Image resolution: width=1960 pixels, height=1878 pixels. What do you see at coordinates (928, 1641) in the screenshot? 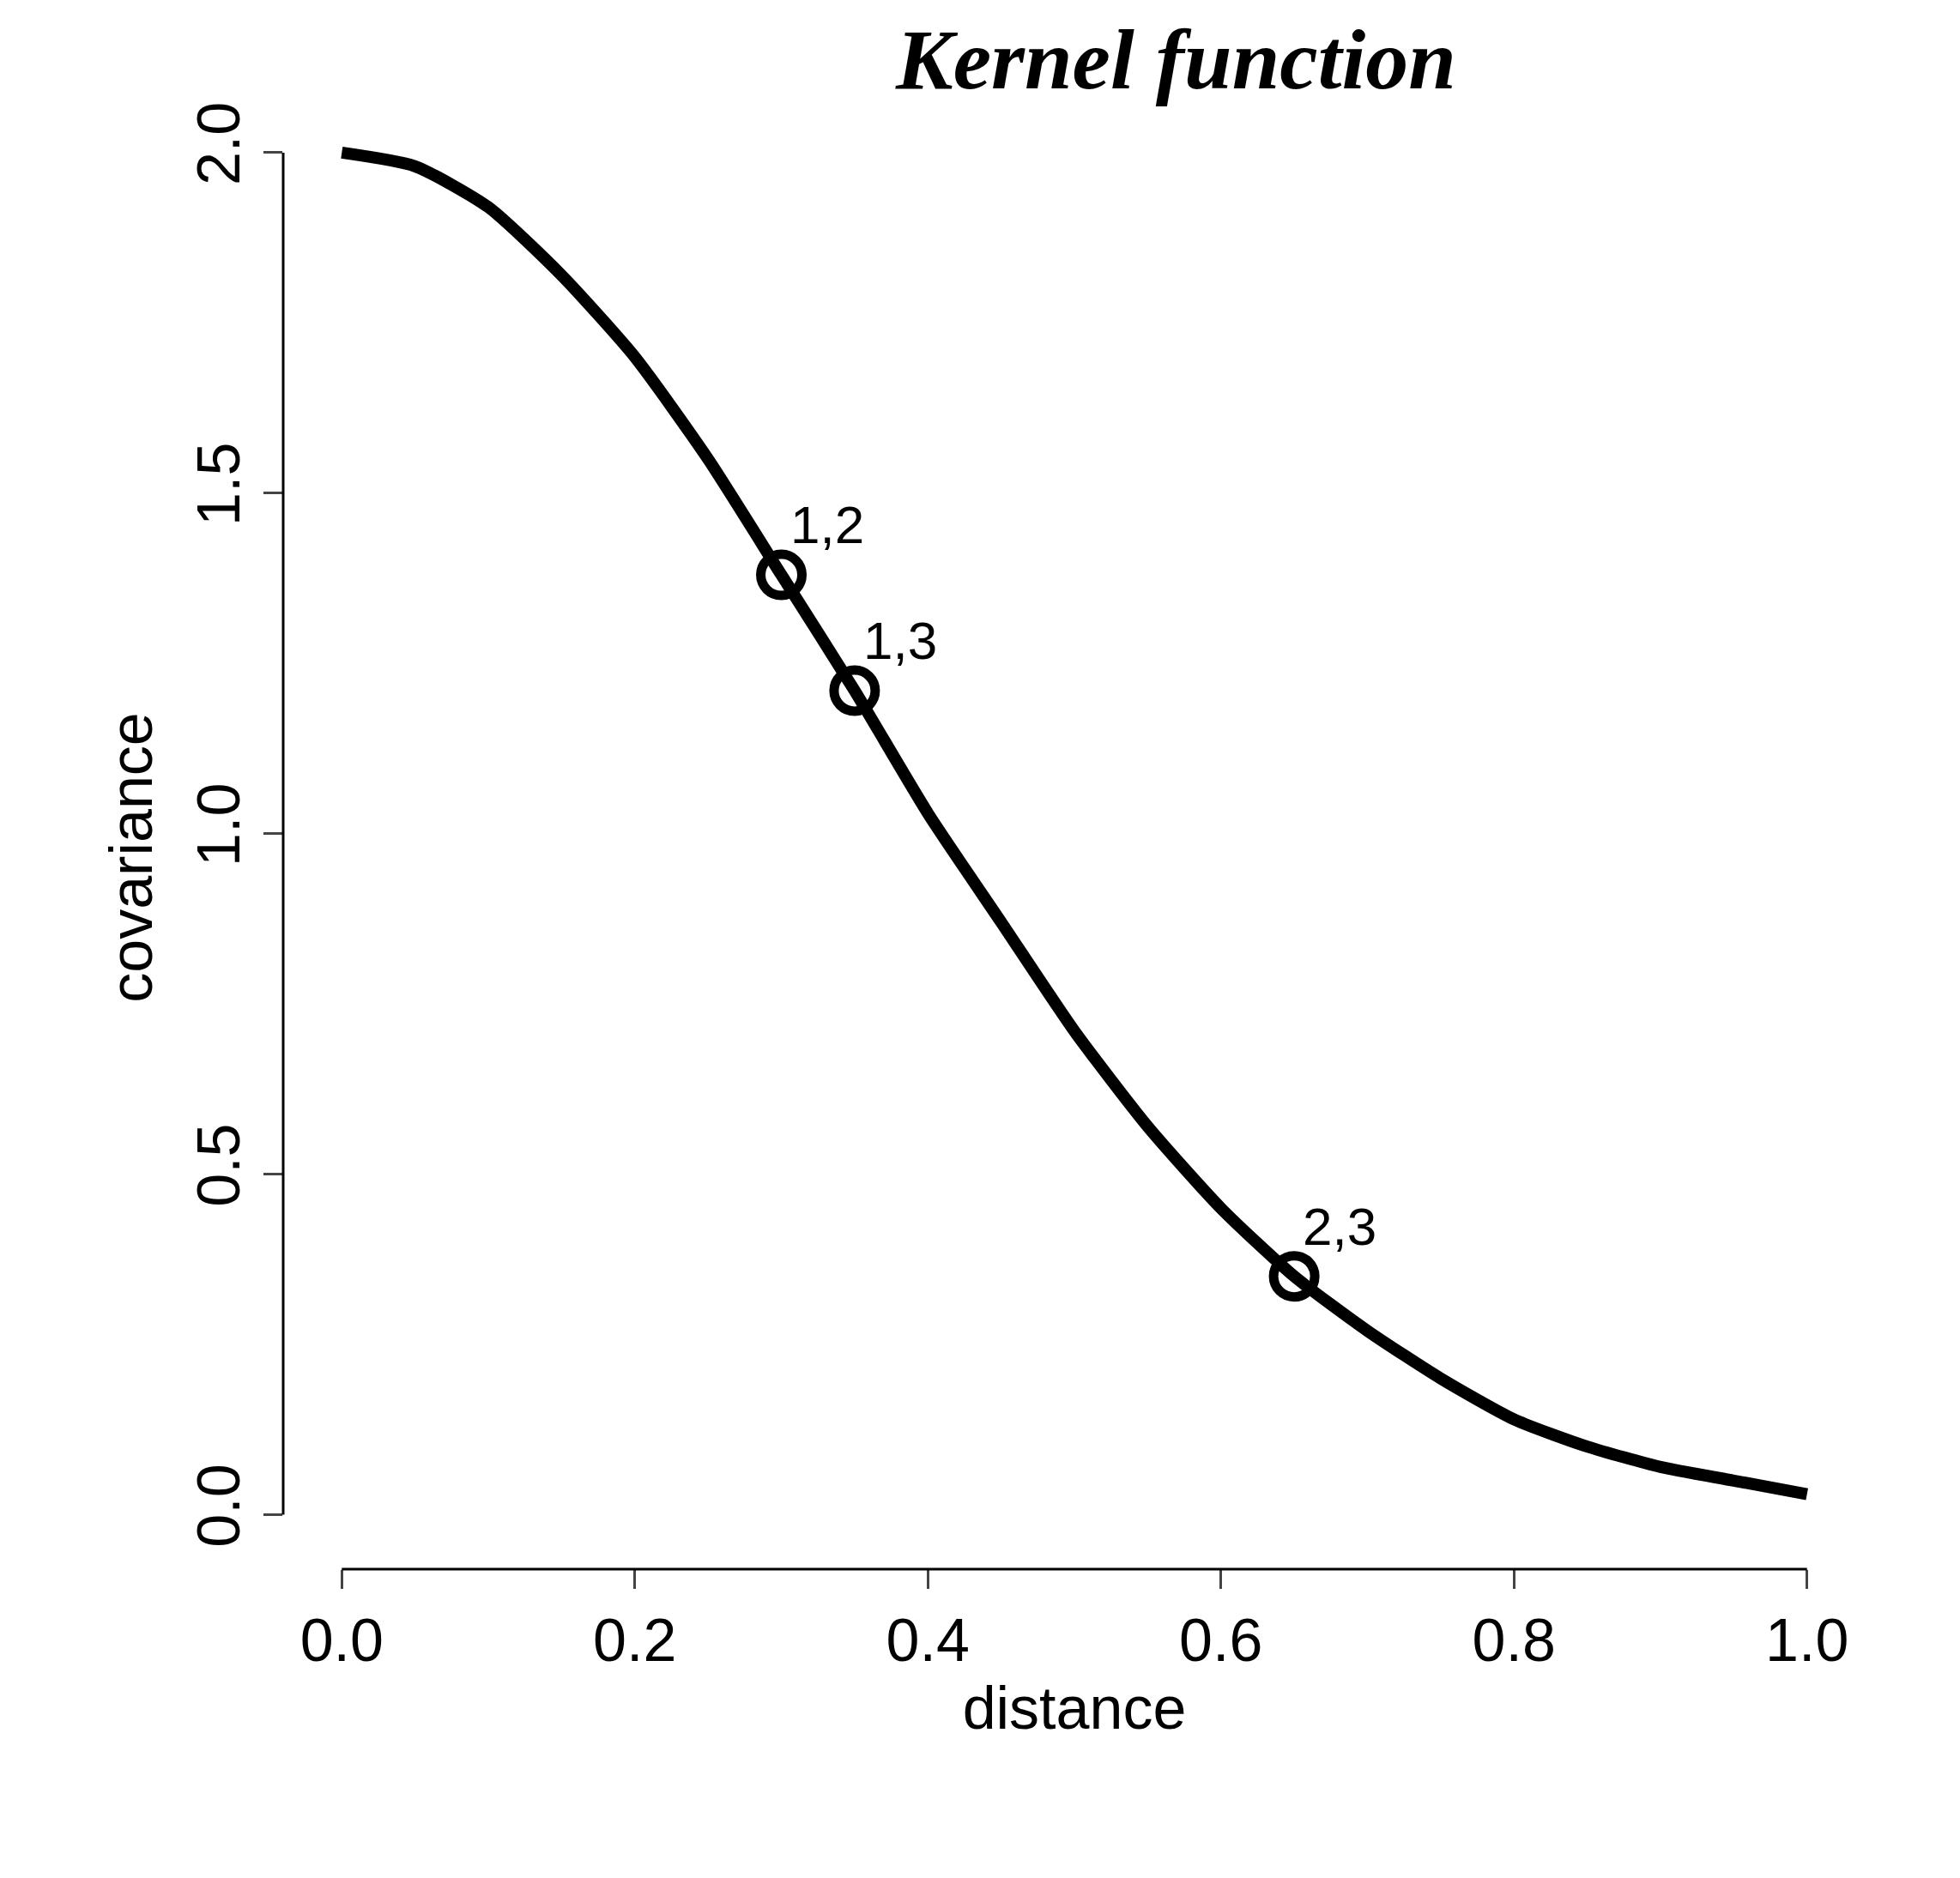
I see `x-tick-label: 0.4` at bounding box center [928, 1641].